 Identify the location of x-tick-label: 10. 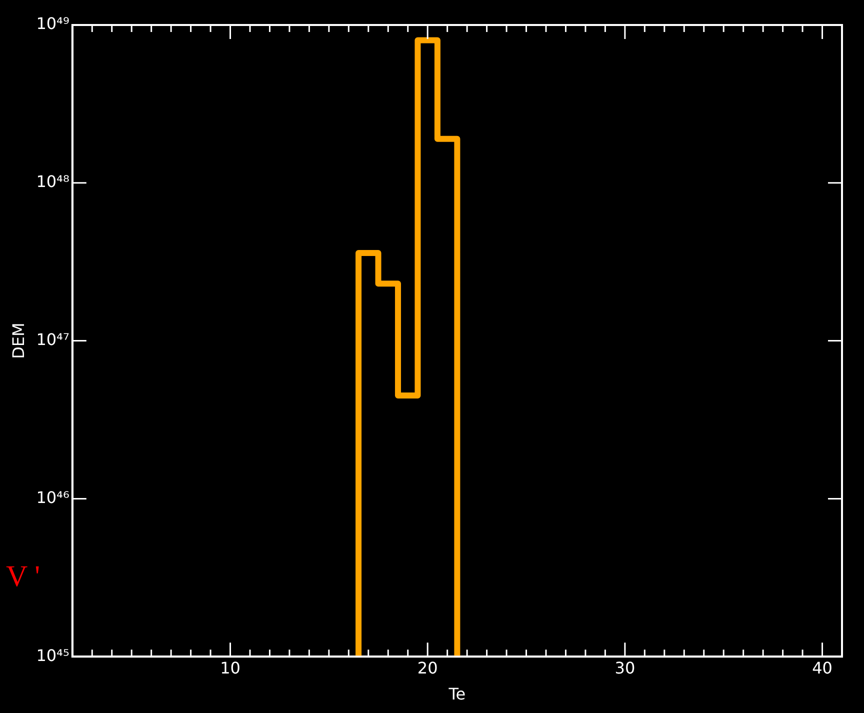
(230, 668).